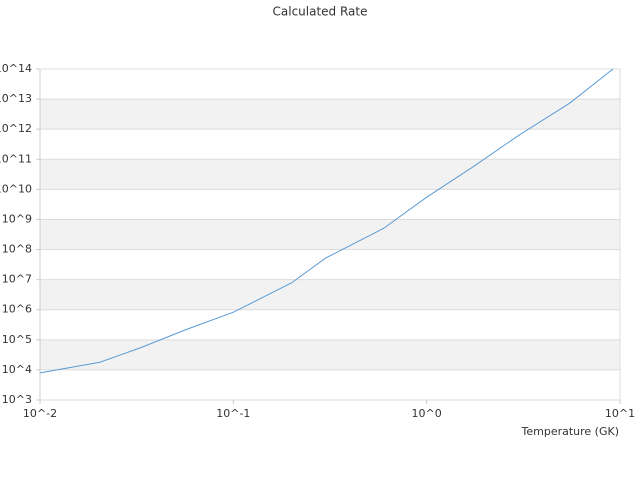  What do you see at coordinates (16, 98) in the screenshot?
I see `y-tick-label: 10^13` at bounding box center [16, 98].